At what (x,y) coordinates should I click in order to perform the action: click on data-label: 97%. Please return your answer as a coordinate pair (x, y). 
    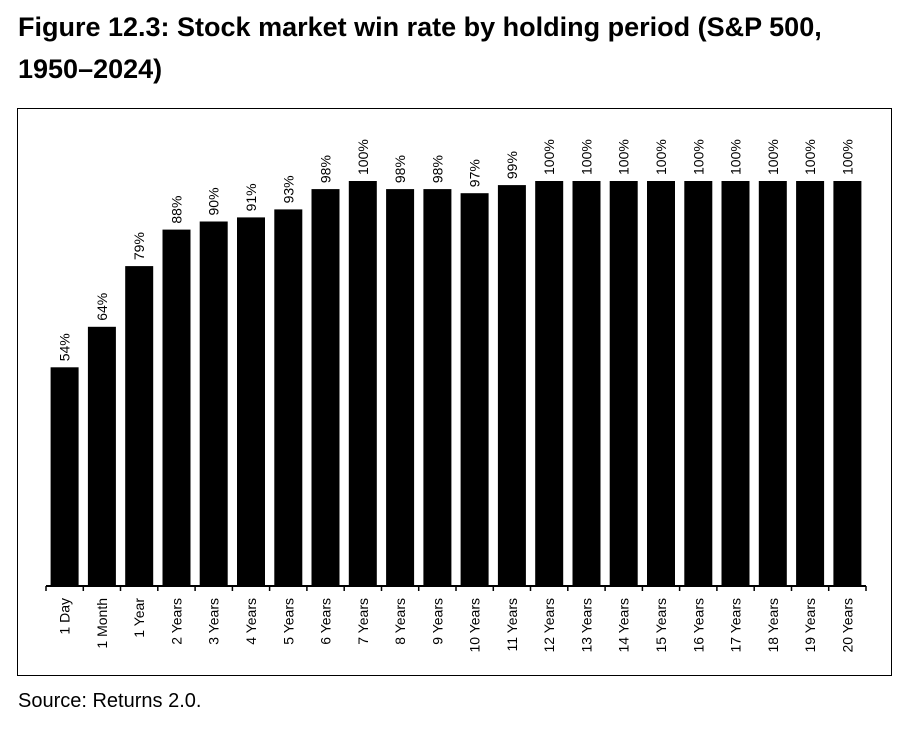
    Looking at the image, I should click on (475, 173).